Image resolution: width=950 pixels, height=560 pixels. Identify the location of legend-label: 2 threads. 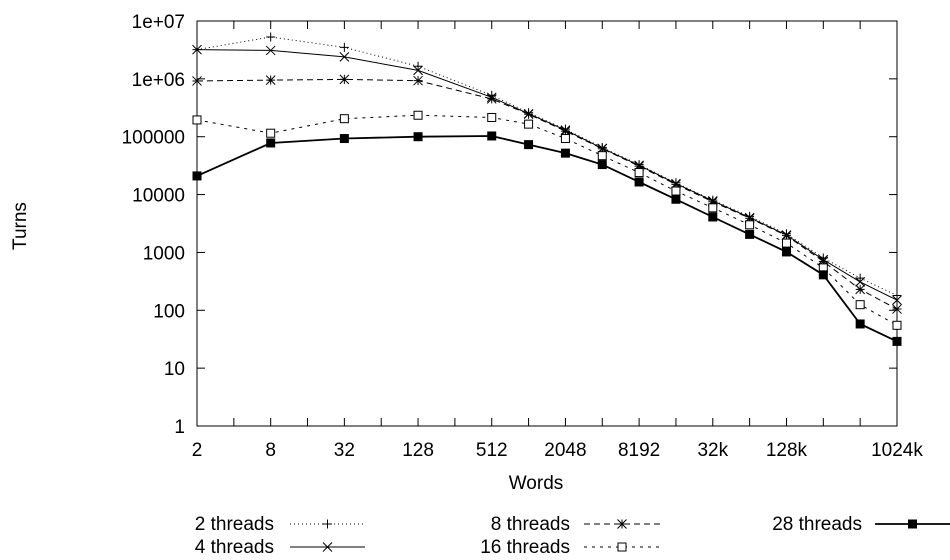
(234, 524).